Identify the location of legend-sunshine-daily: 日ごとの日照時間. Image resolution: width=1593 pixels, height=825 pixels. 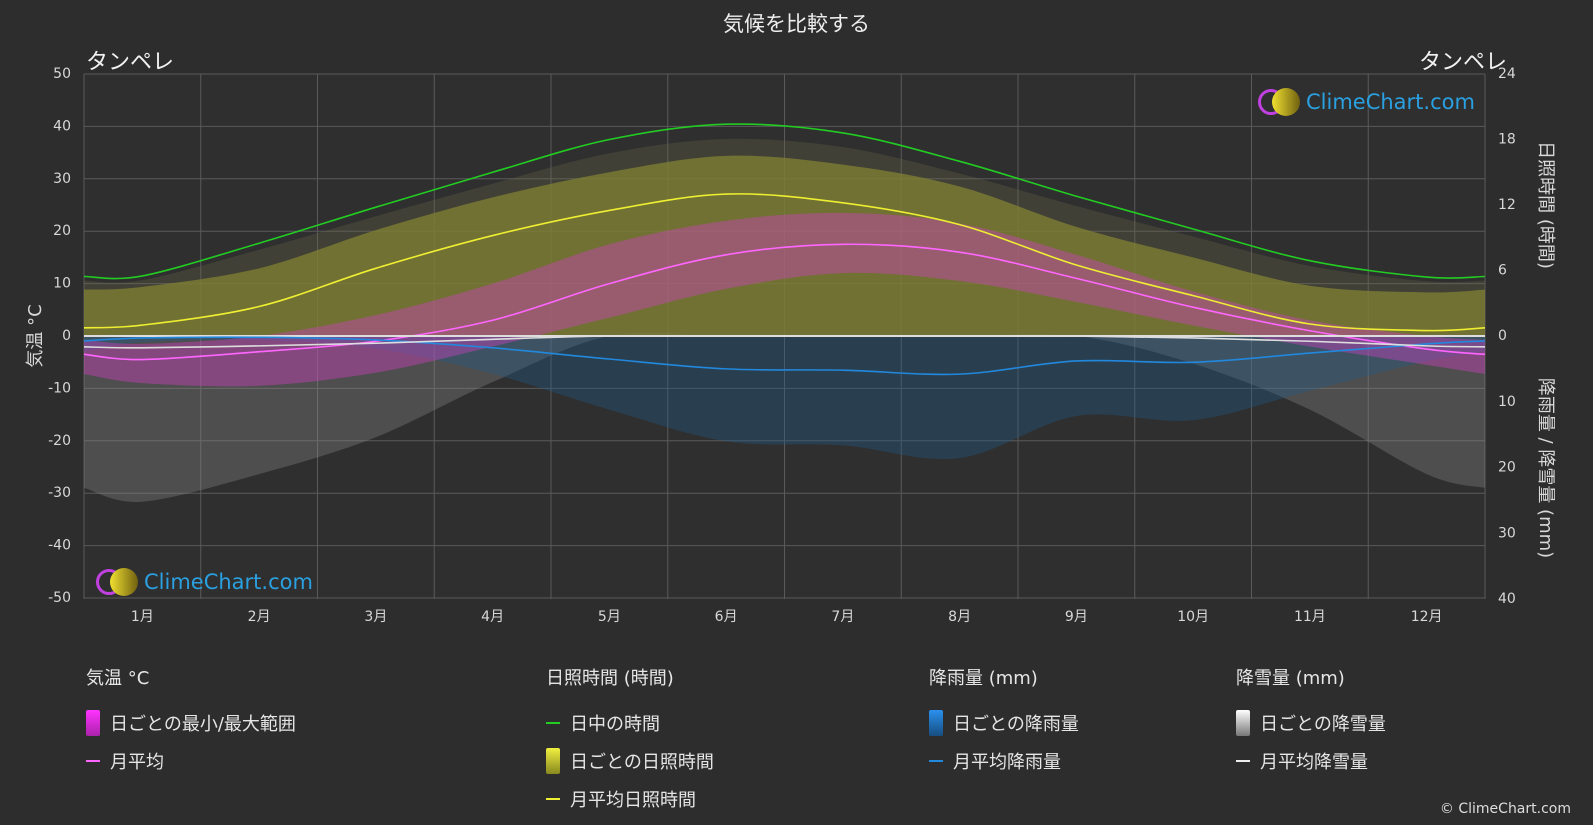
(630, 761).